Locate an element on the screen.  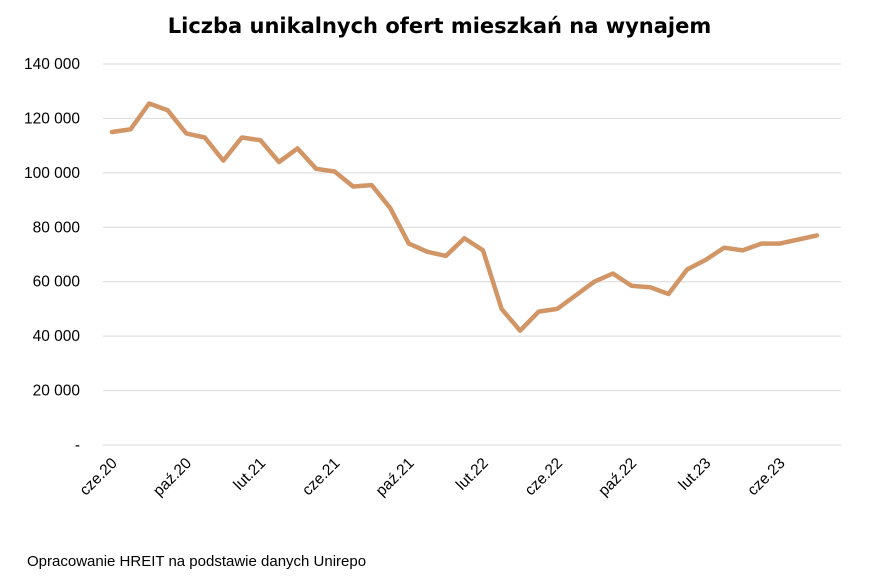
x-tick-label: cze.22 is located at coordinates (544, 477).